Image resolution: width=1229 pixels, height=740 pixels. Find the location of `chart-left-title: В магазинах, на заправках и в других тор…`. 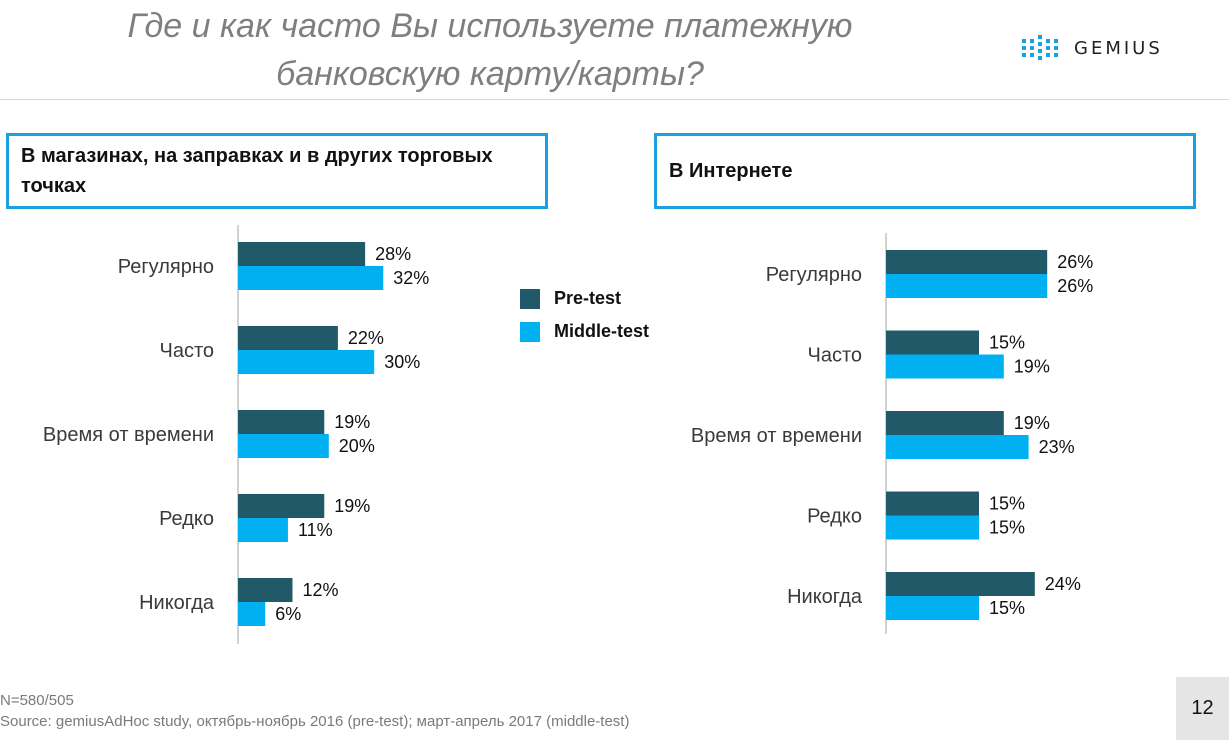

chart-left-title: В магазинах, на заправках и в других тор… is located at coordinates (257, 171).